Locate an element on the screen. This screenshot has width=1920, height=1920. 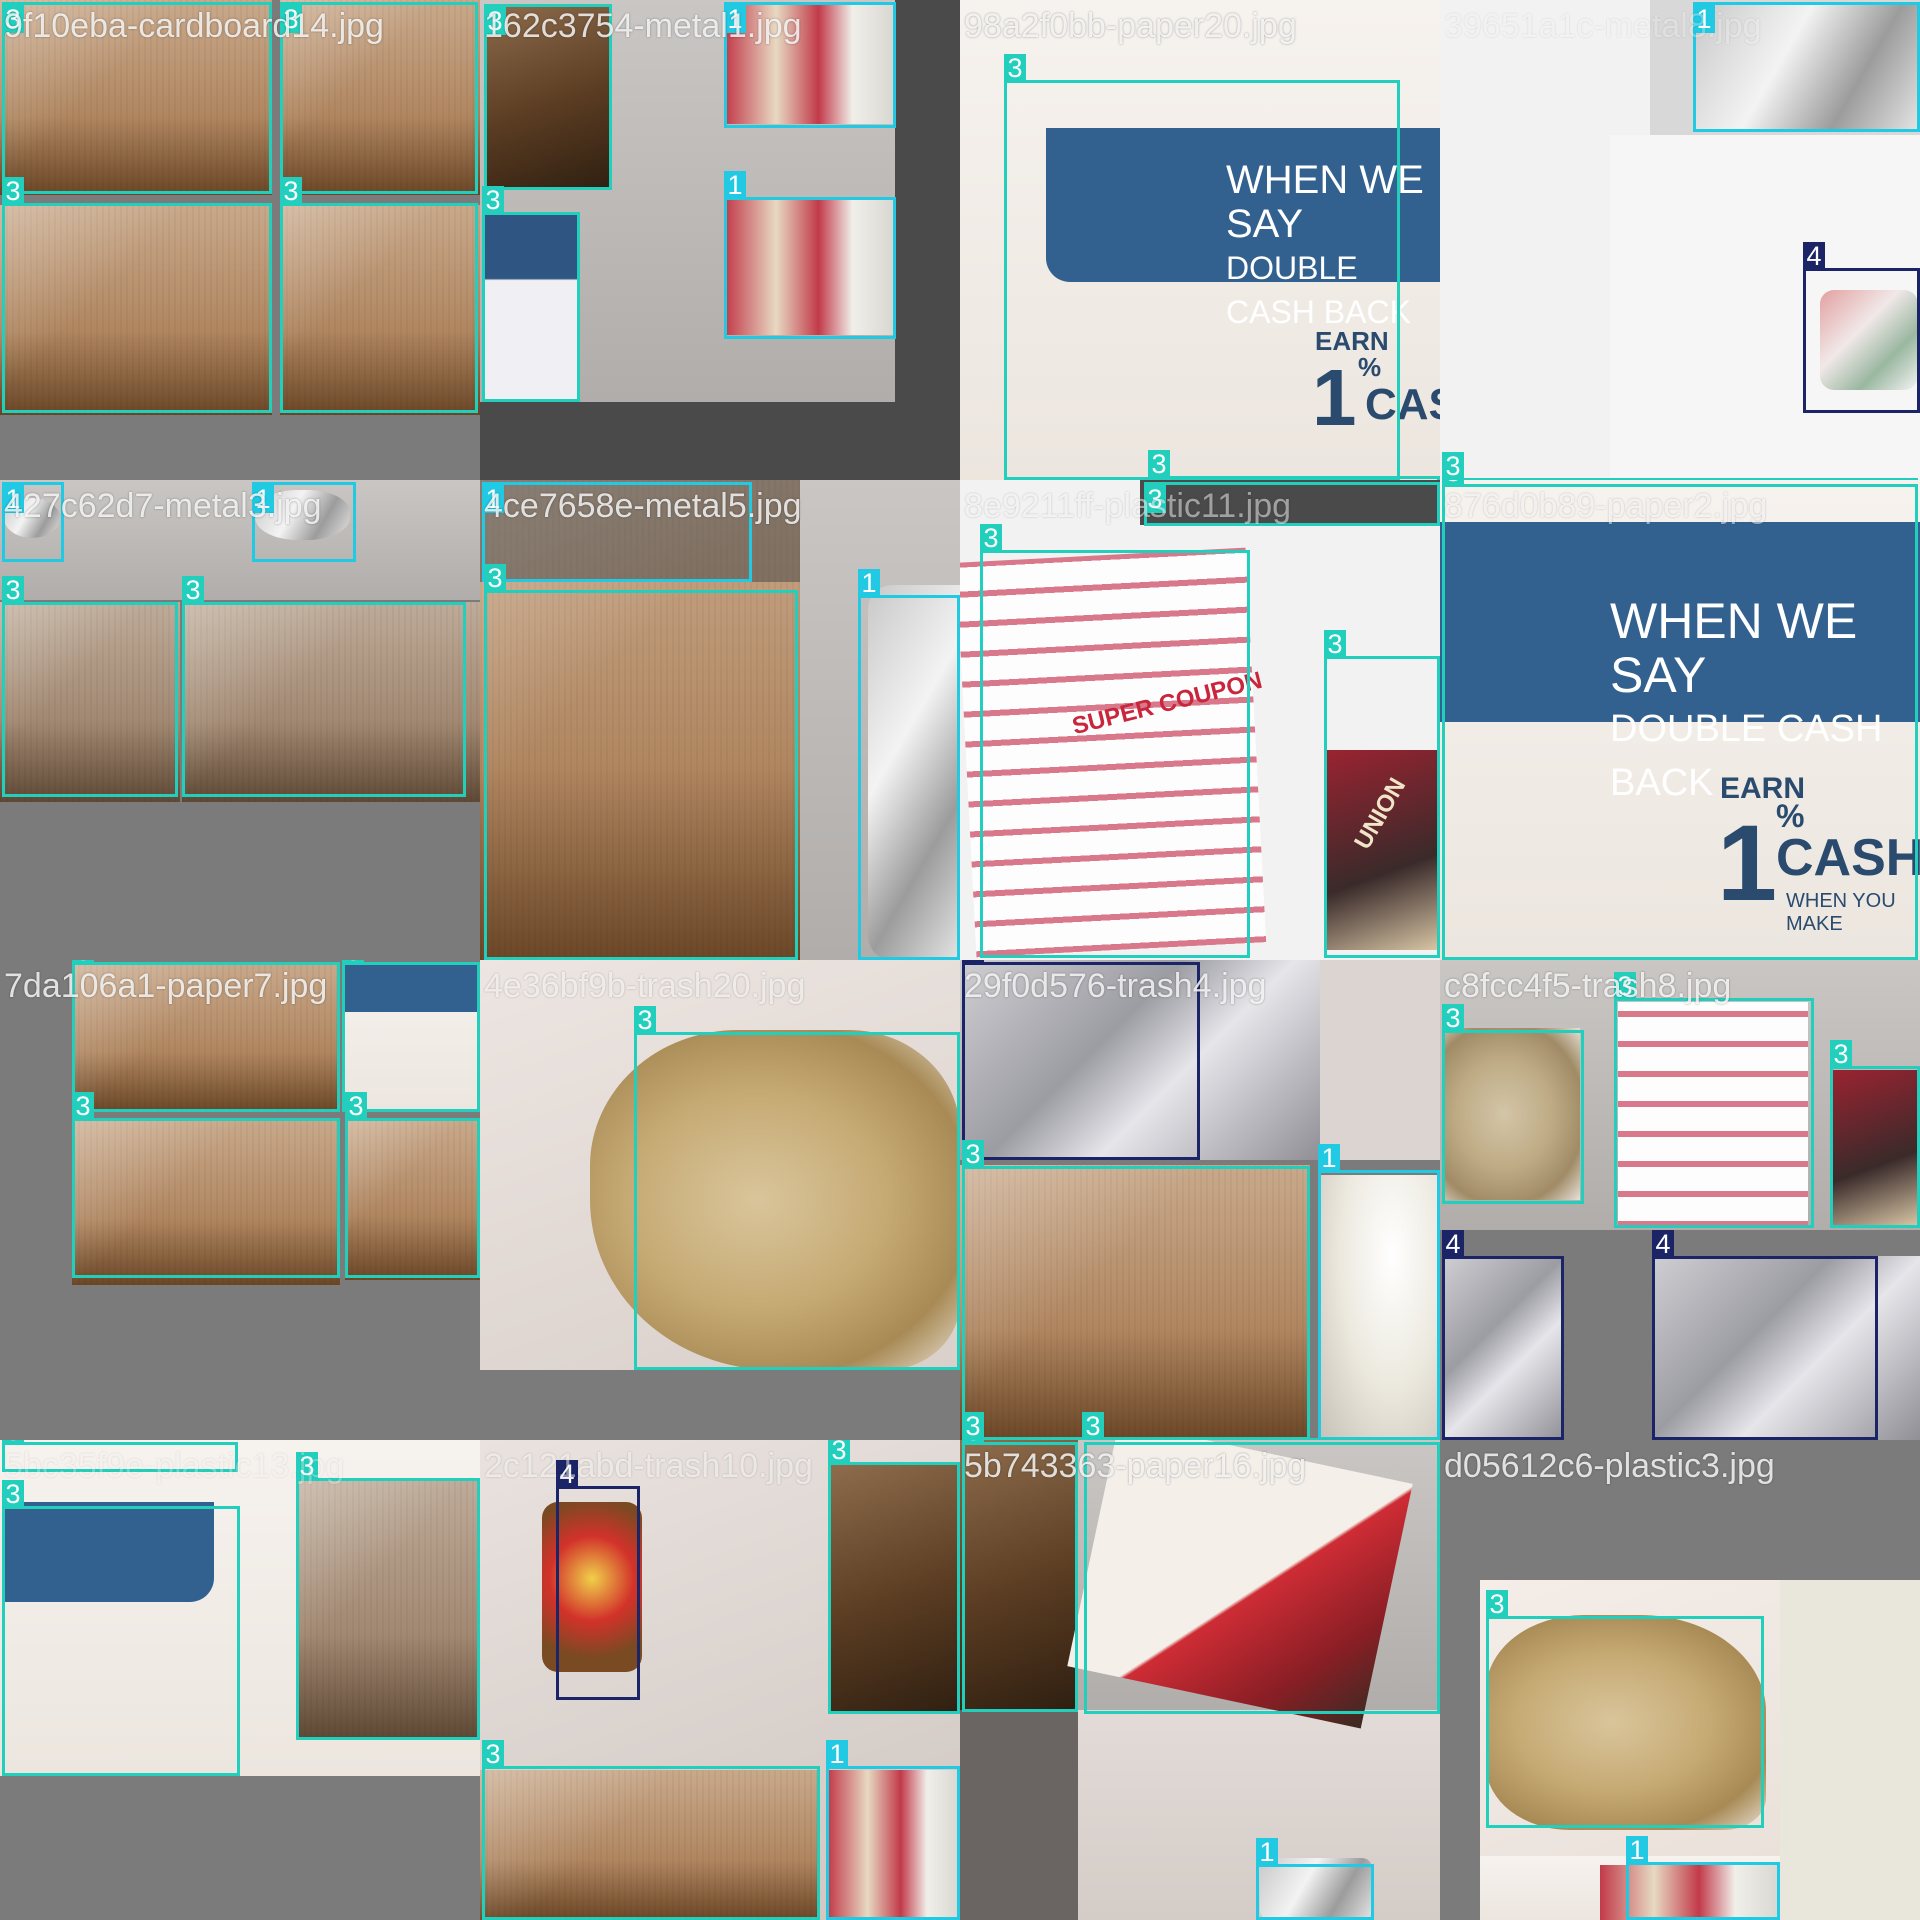
tile-metal5: 1 3 1 4ce7658e-metal5.jpg is located at coordinates (720, 720).